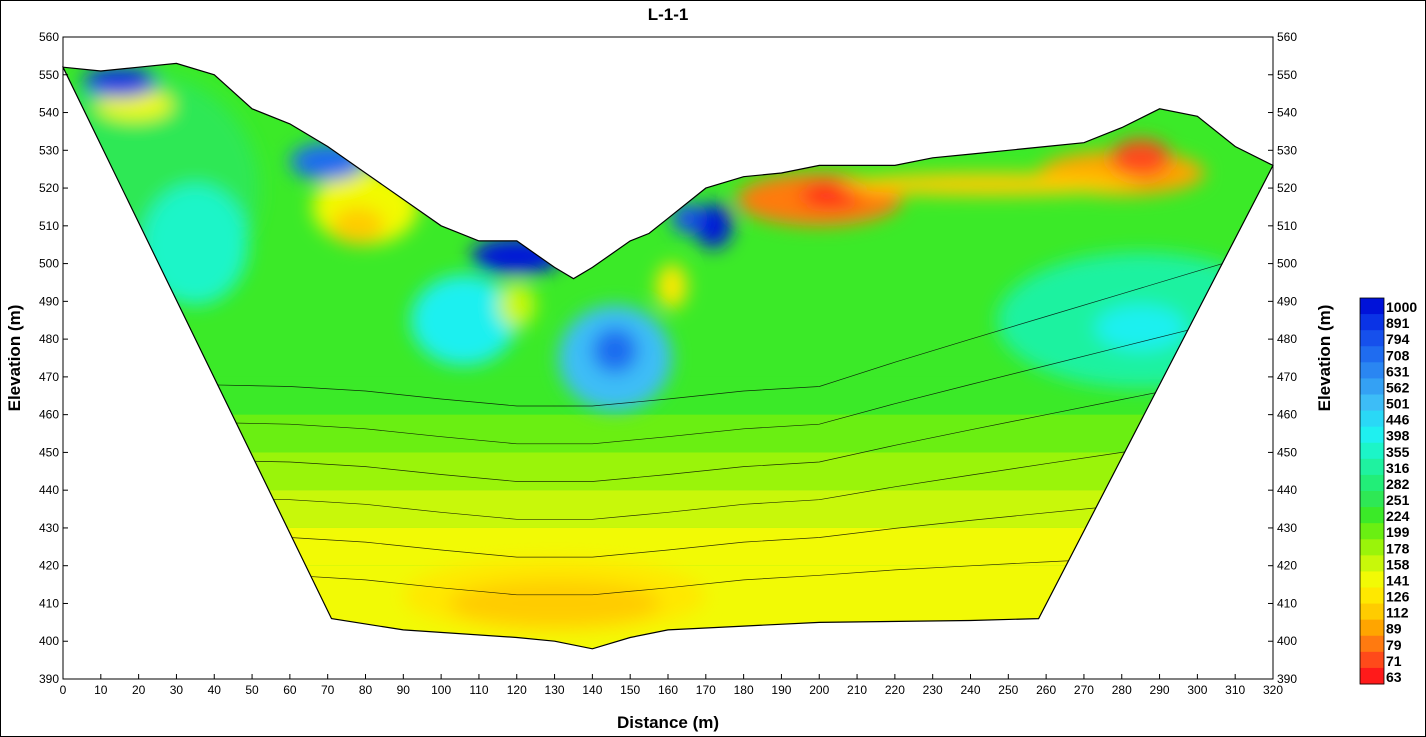 This screenshot has height=737, width=1426. What do you see at coordinates (933, 690) in the screenshot?
I see `x-tick-label: 230` at bounding box center [933, 690].